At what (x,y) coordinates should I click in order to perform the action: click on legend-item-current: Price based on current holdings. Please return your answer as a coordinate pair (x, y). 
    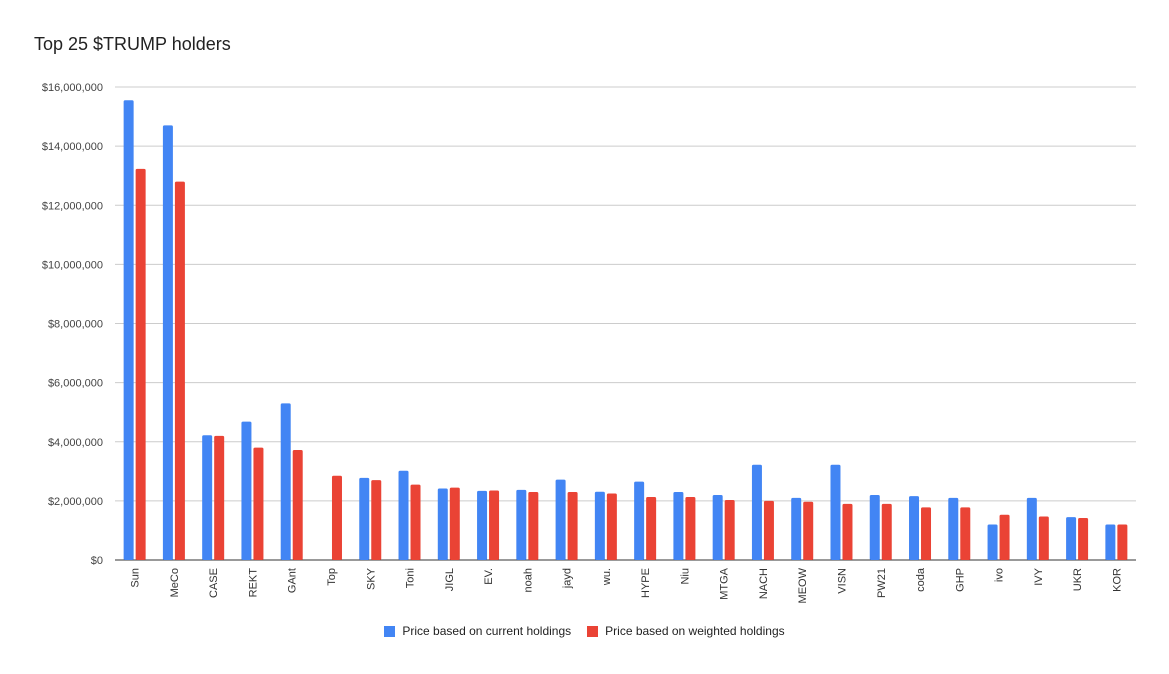
    Looking at the image, I should click on (477, 631).